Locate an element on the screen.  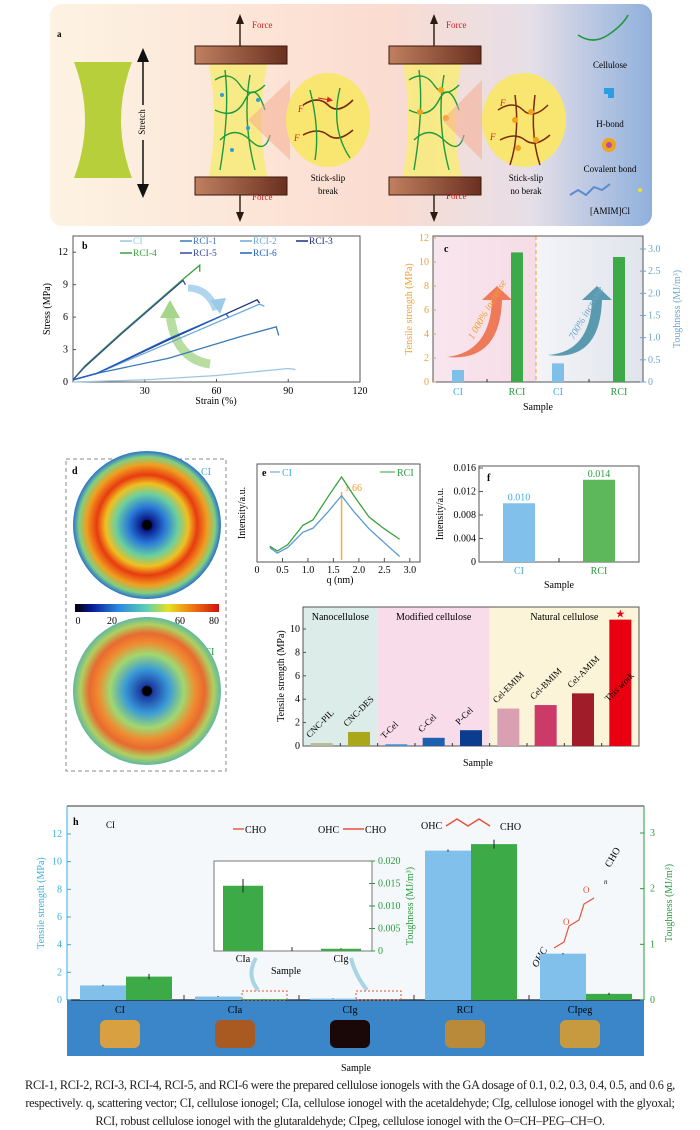
y-tick-label: 6 is located at coordinates (65, 317).